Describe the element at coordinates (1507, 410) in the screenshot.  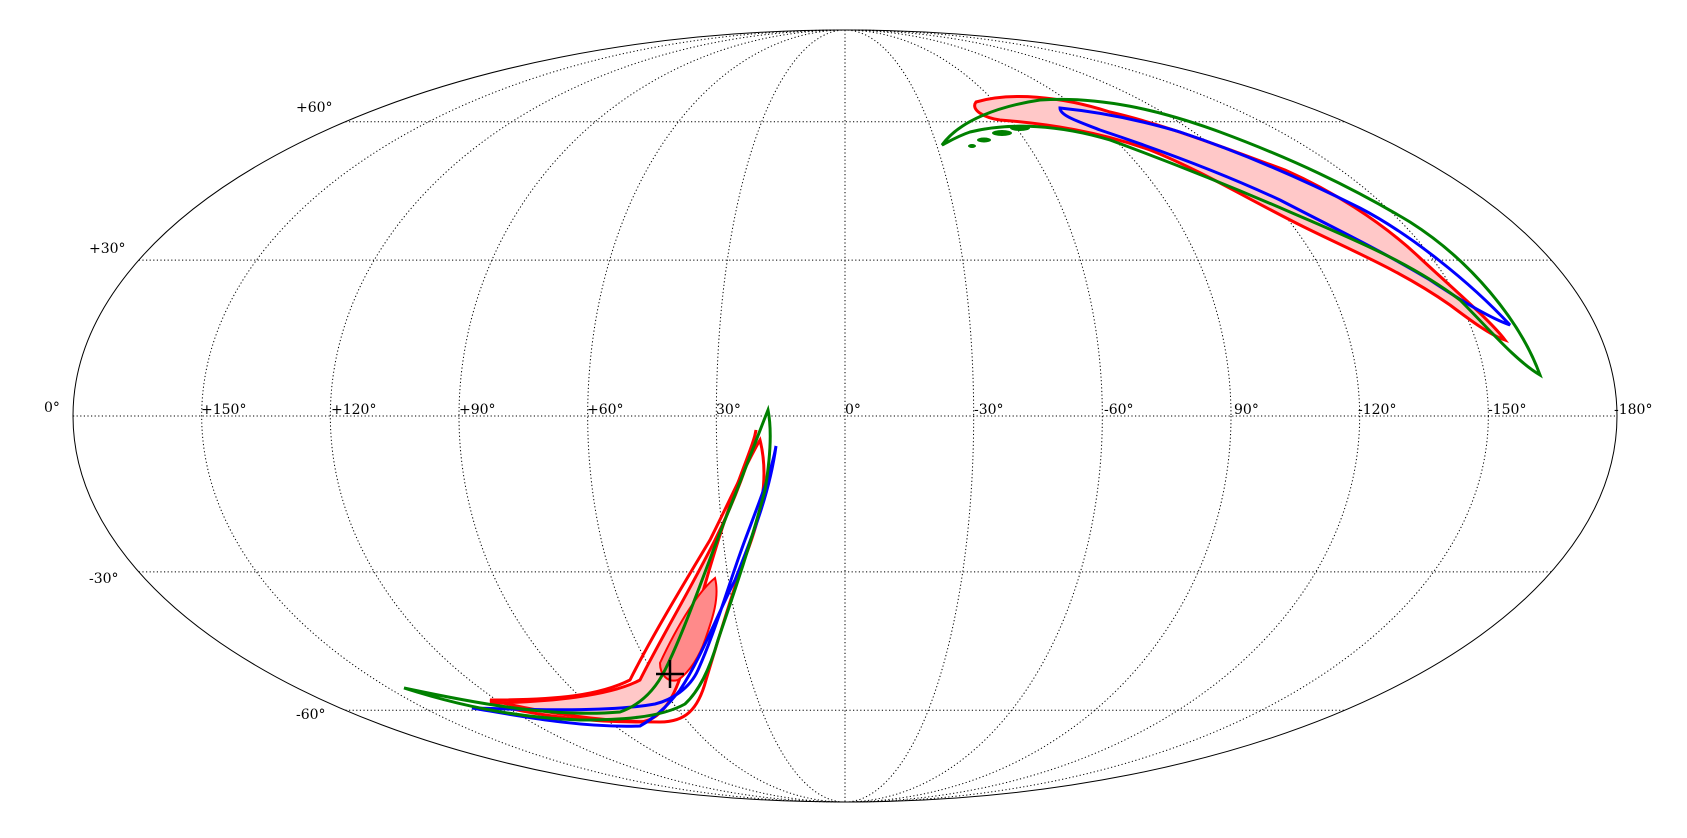
I see `lon-label-minus150: -150°` at that location.